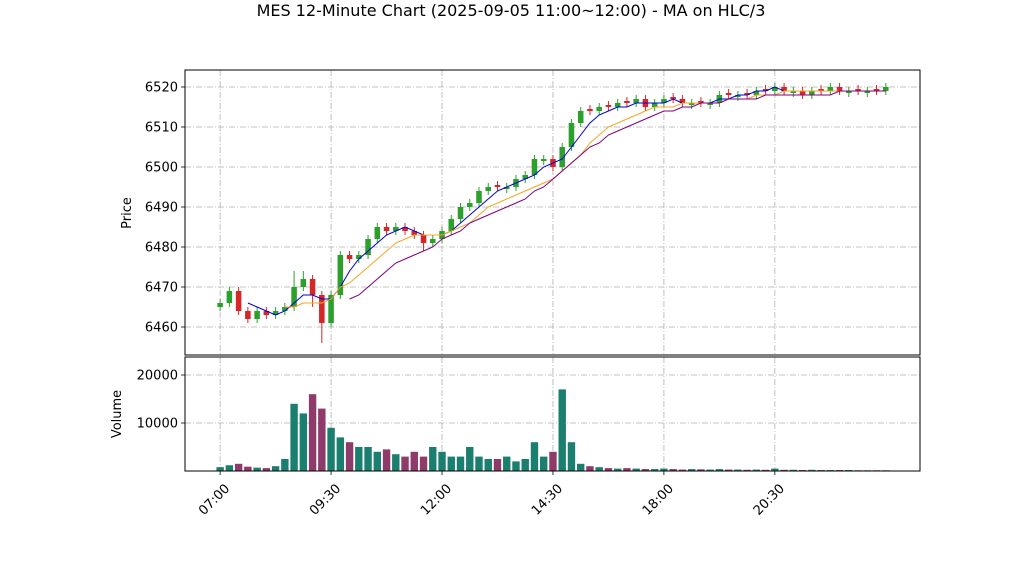 The width and height of the screenshot is (1022, 575). I want to click on x-tick-label: 07:00, so click(214, 499).